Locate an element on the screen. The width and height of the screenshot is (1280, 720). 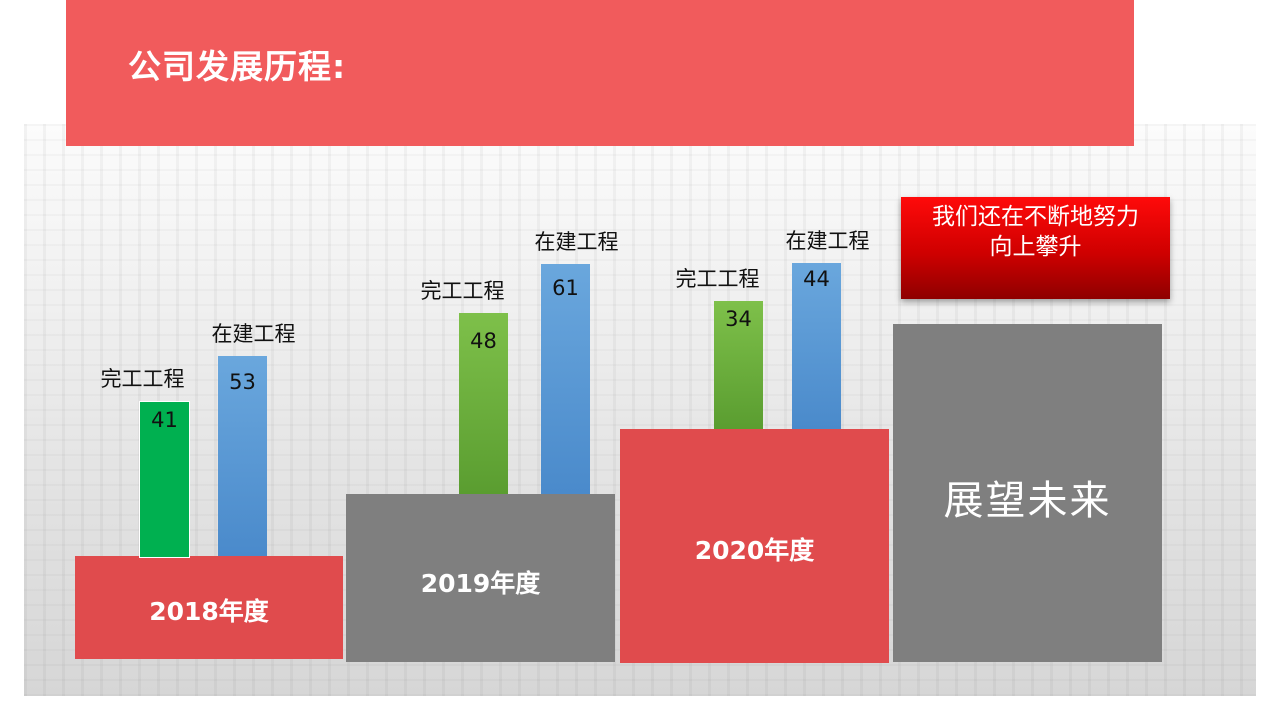
future-block: 展望未来 is located at coordinates (1027, 493).